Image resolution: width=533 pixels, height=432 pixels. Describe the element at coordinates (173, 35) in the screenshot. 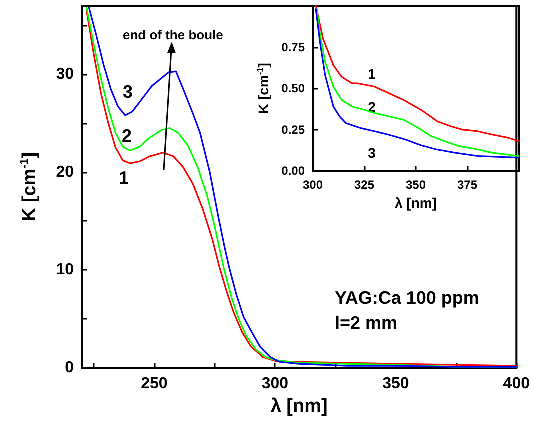

I see `annotation: end of the boule` at that location.